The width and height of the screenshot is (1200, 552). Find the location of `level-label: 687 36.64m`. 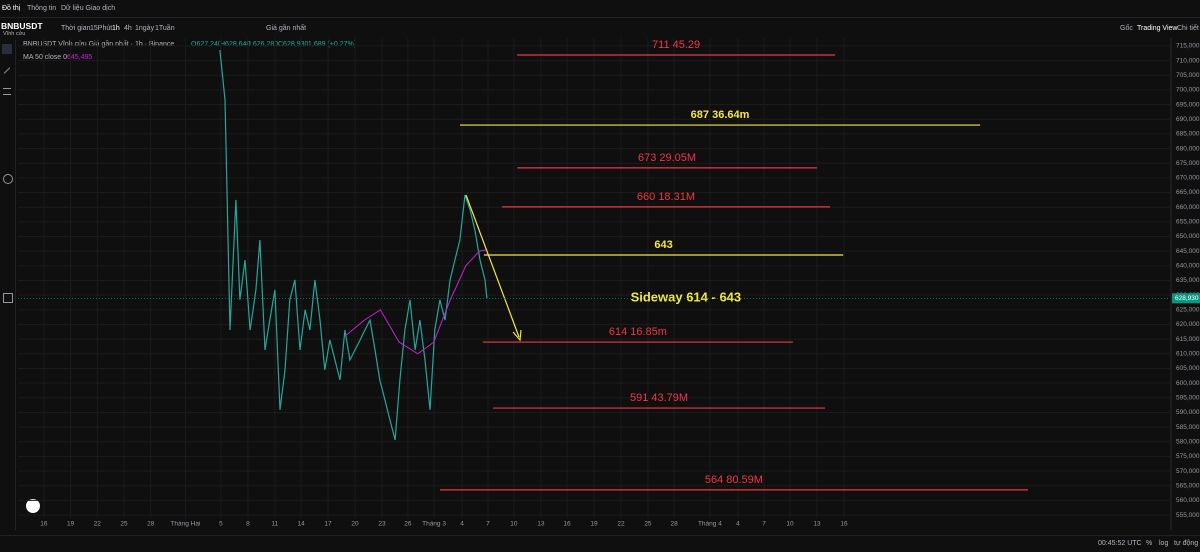

level-label: 687 36.64m is located at coordinates (720, 115).